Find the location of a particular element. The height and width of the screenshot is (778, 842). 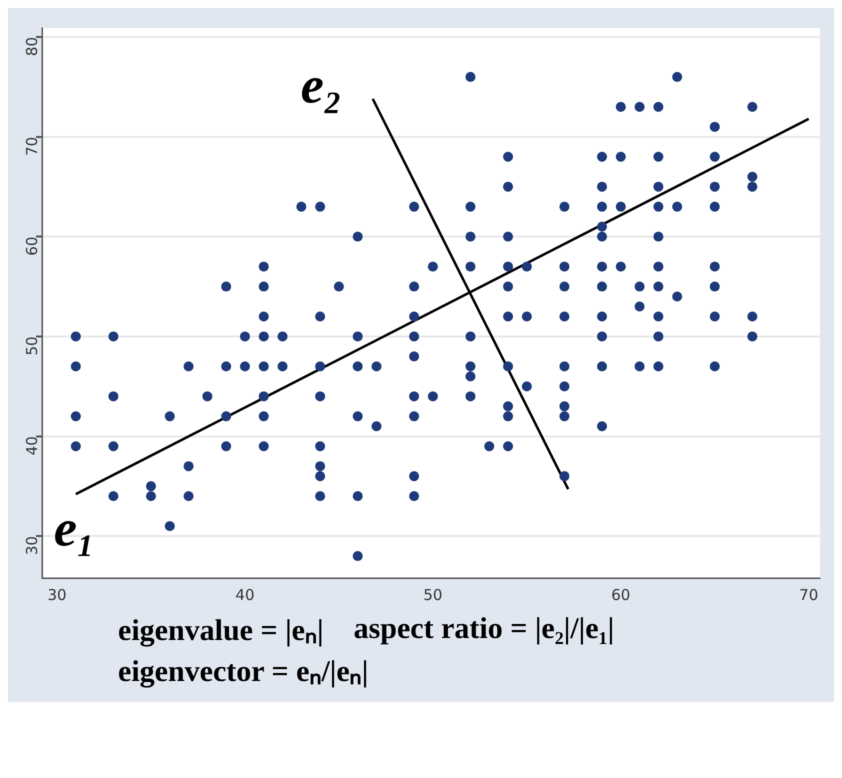

y-tick-label: 60 is located at coordinates (31, 246).